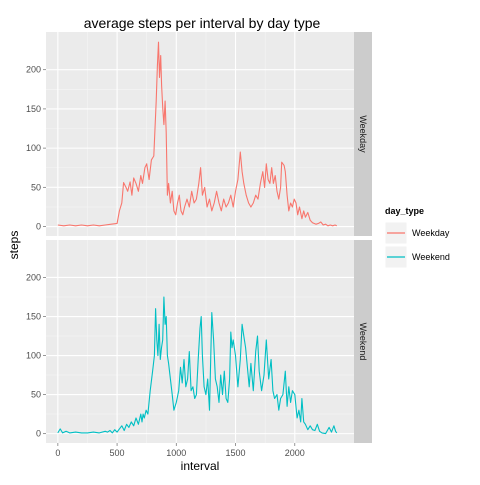  I want to click on legend: day_type Weekday Weekend, so click(417, 237).